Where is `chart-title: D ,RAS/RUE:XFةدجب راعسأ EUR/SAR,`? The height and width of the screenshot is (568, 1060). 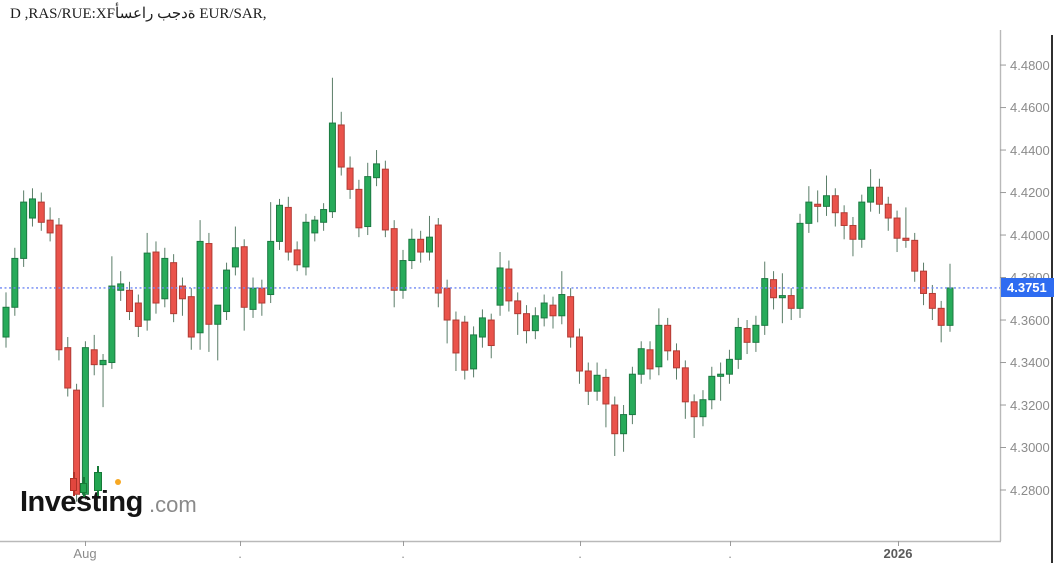 chart-title: D ,RAS/RUE:XFةدجب راعسأ EUR/SAR, is located at coordinates (138, 14).